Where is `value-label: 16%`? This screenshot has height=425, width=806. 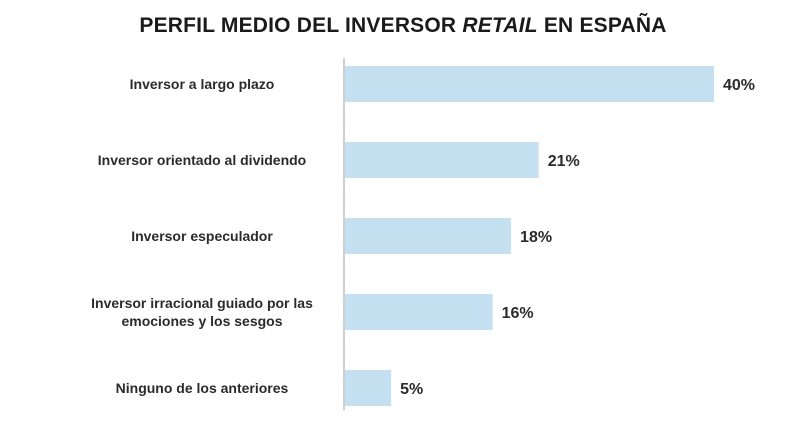 value-label: 16% is located at coordinates (518, 313).